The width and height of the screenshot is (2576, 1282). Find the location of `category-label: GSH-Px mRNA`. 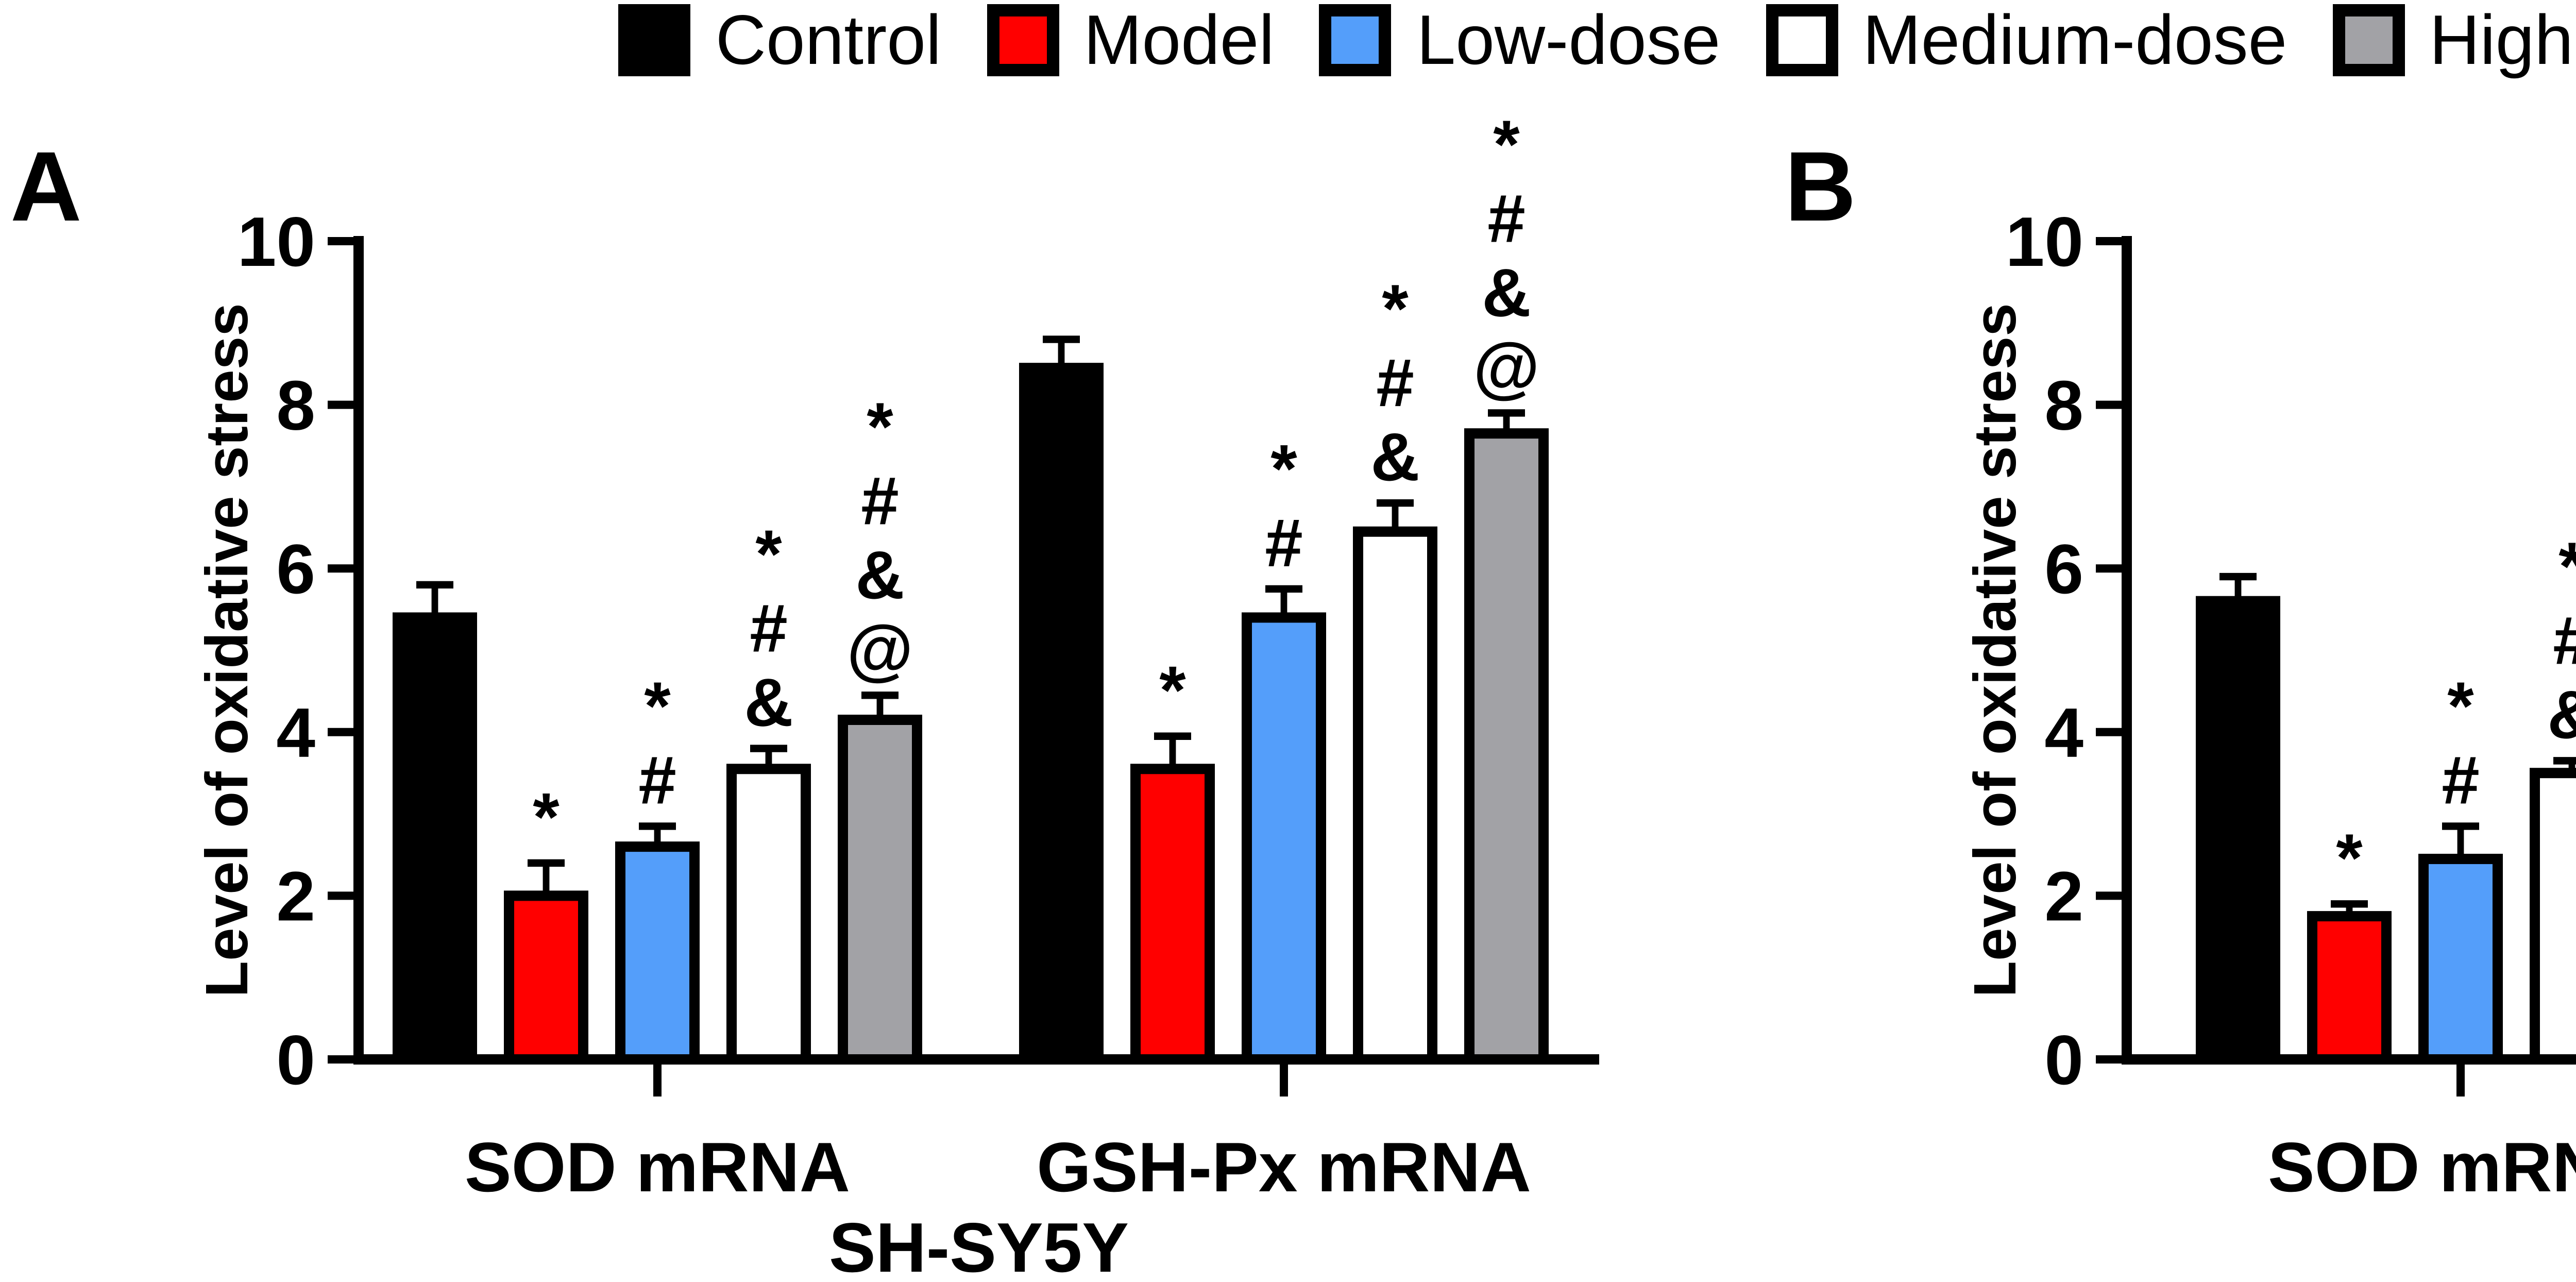

category-label: GSH-Px mRNA is located at coordinates (1284, 1167).